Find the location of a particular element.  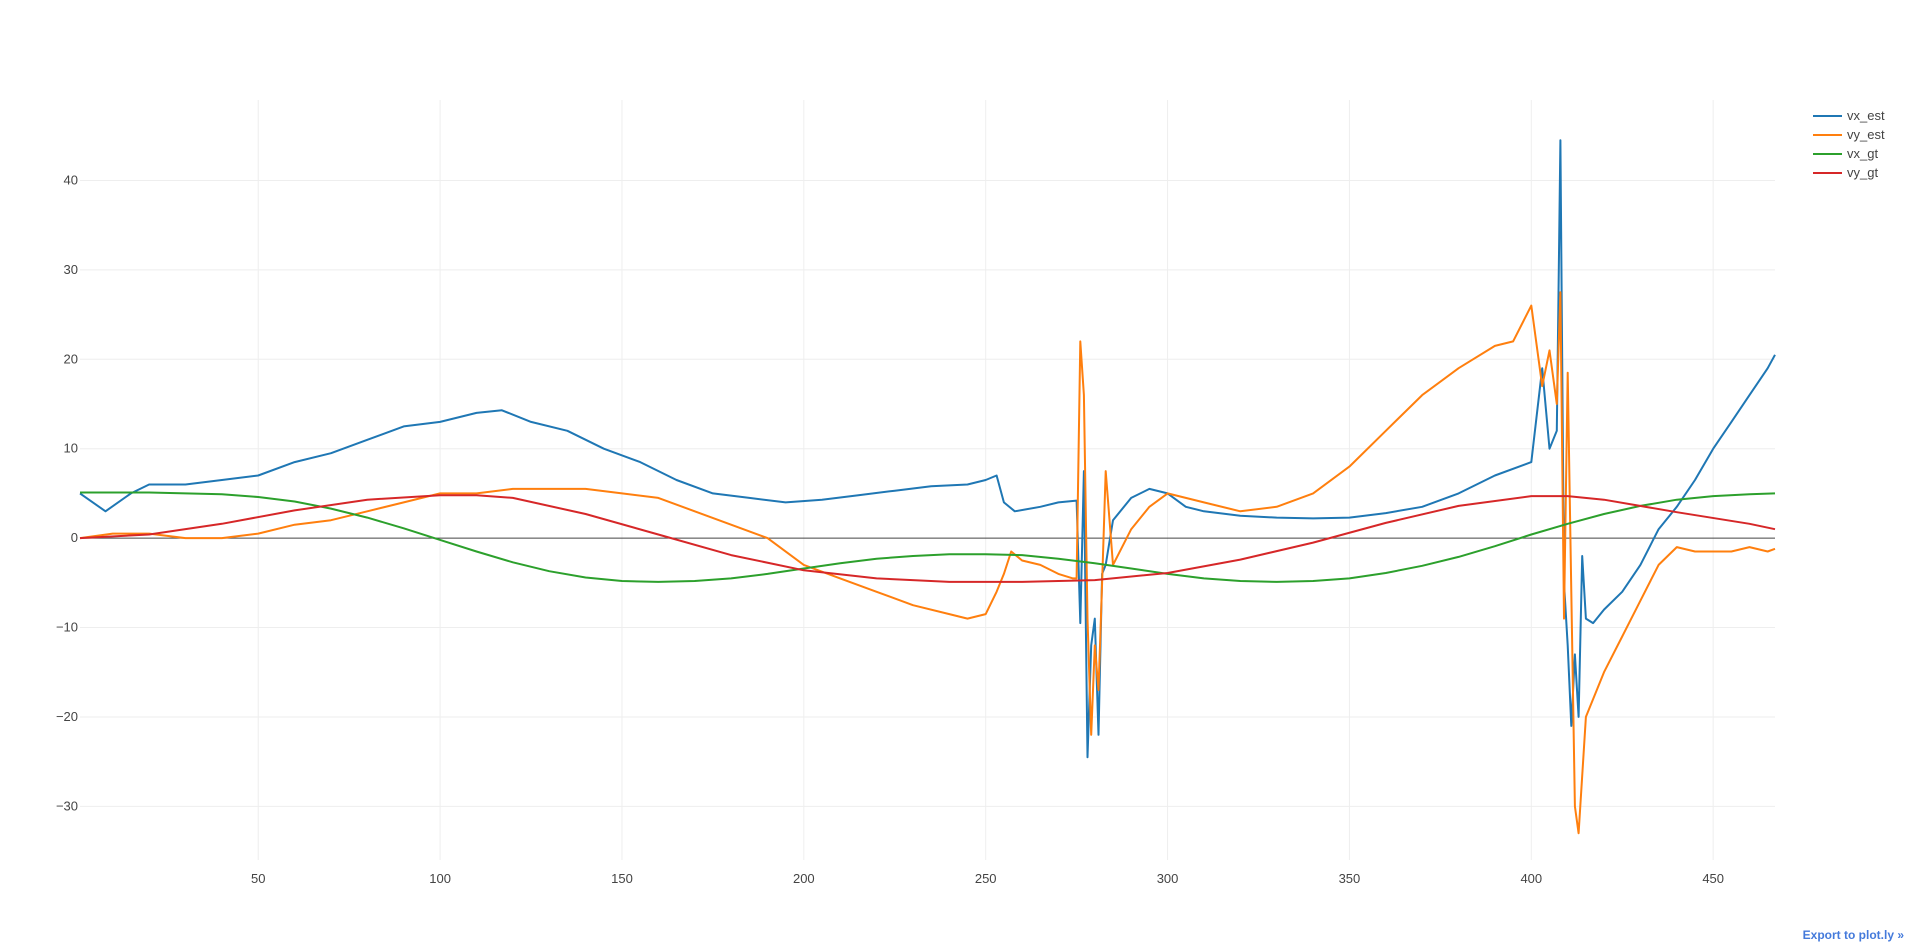

legend-item-vx_gt: vx_gt is located at coordinates (1845, 153).